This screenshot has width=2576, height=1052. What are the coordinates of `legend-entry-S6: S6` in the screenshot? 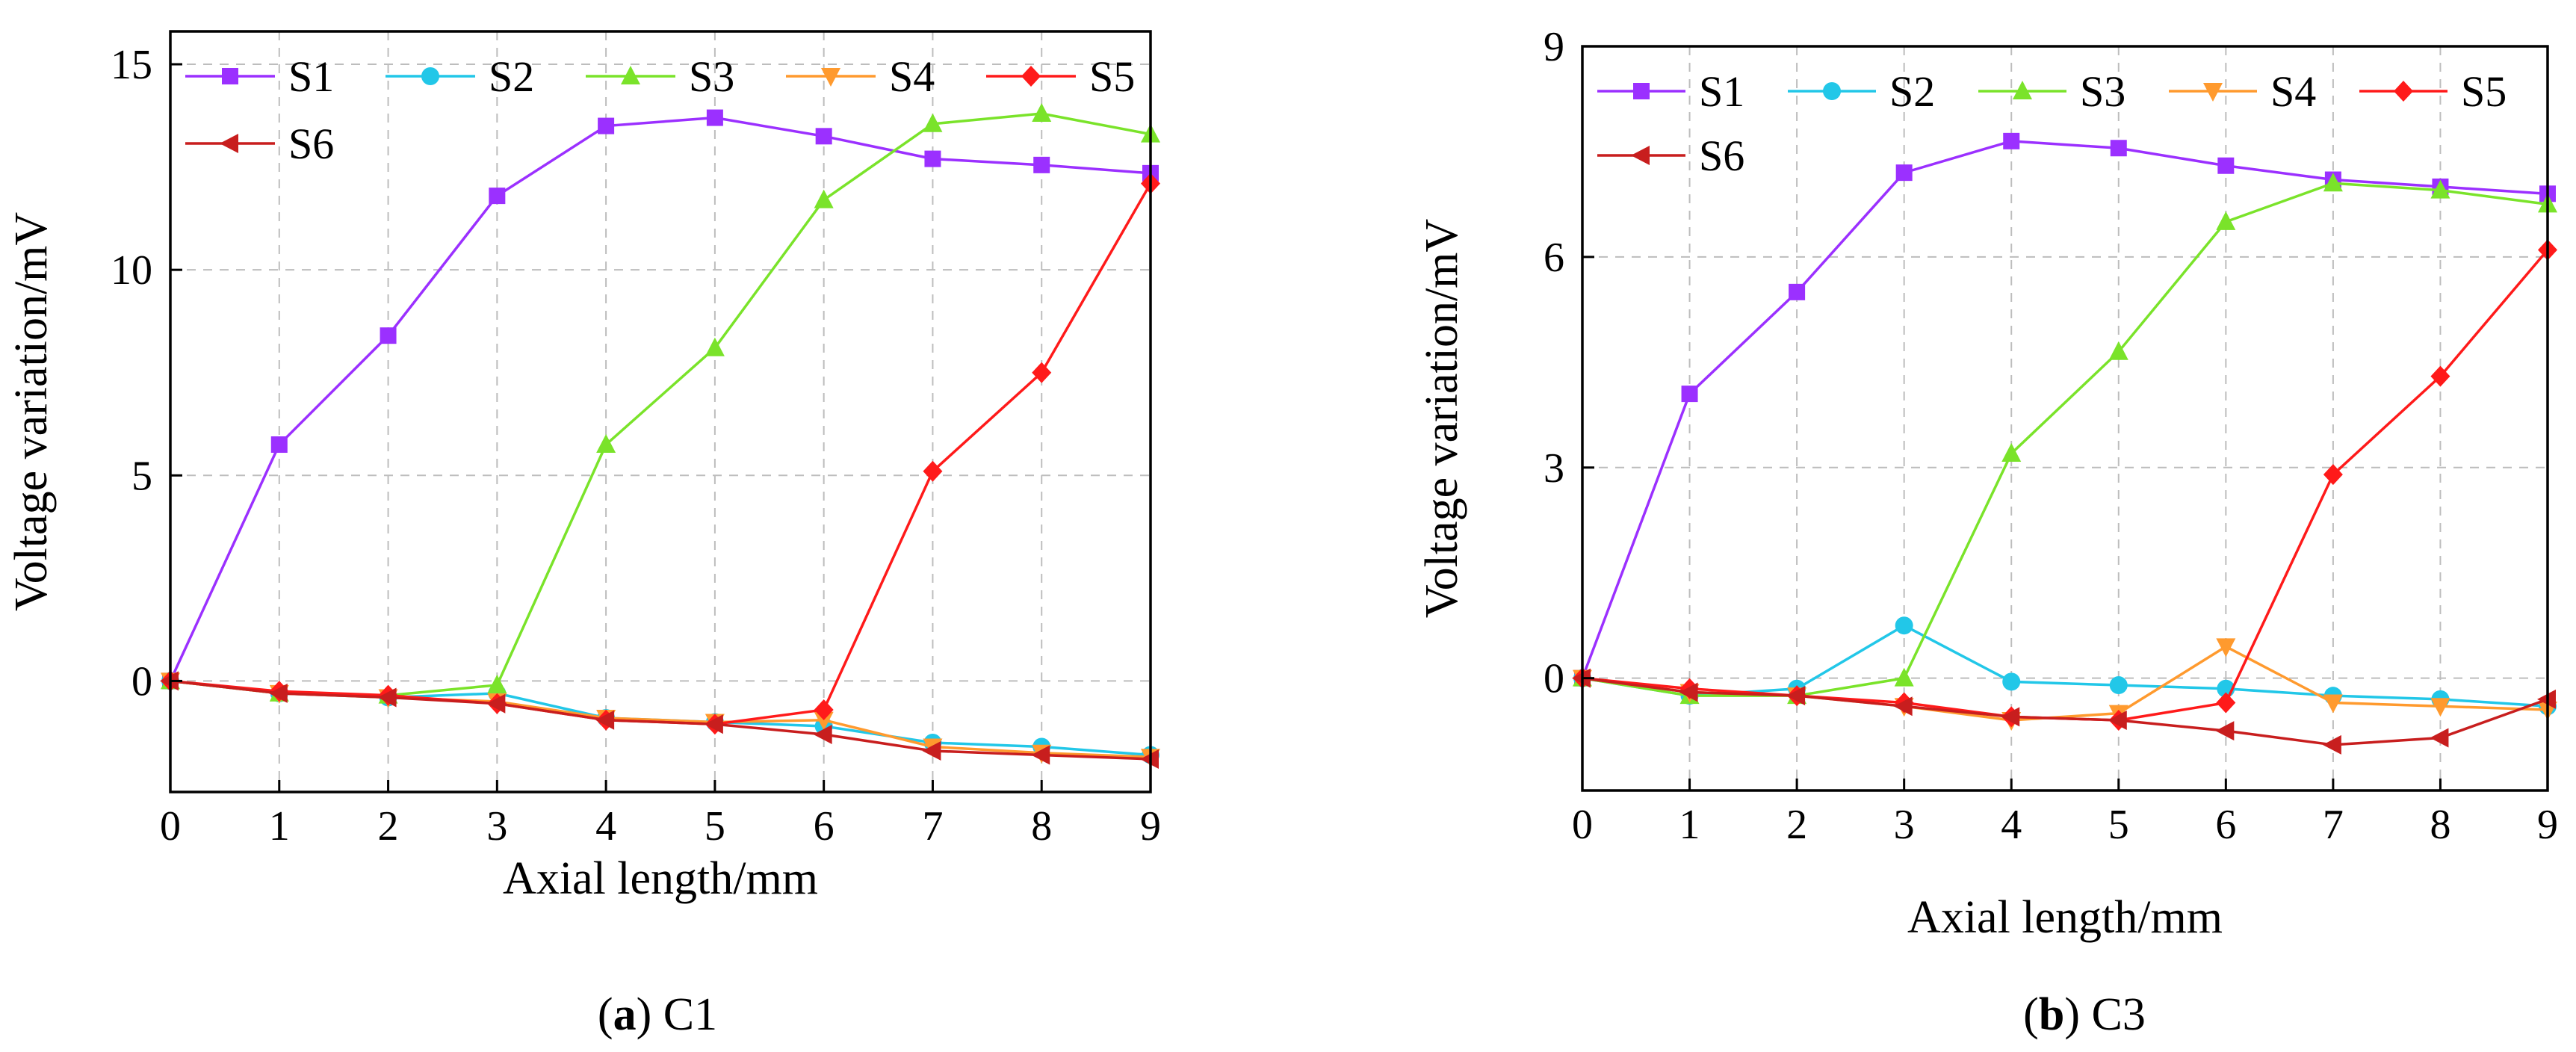 It's located at (259, 144).